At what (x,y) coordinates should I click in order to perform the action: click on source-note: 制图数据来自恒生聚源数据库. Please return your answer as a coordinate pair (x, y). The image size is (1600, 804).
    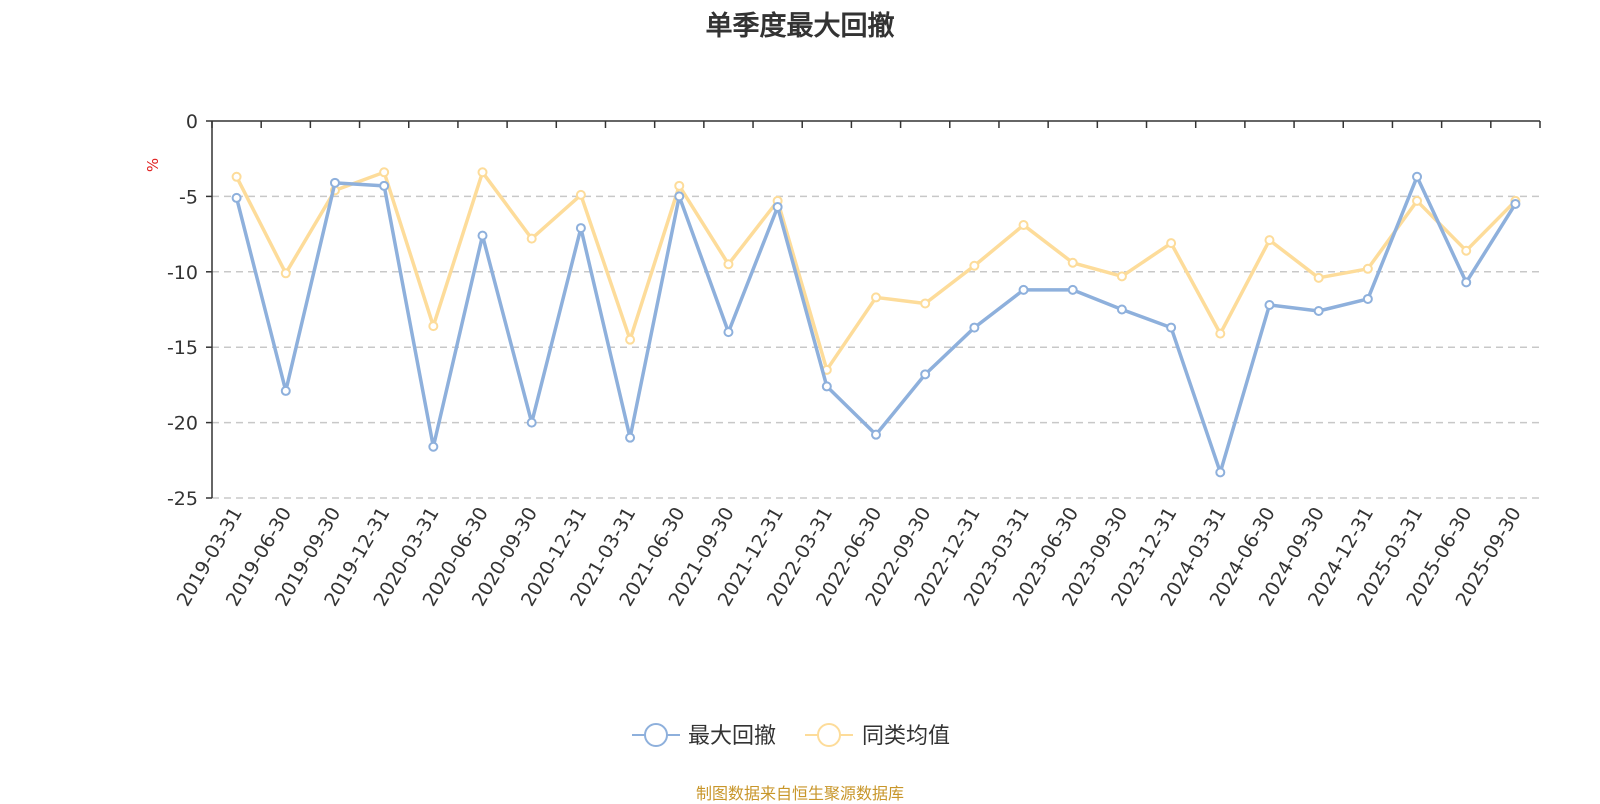
    Looking at the image, I should click on (799, 793).